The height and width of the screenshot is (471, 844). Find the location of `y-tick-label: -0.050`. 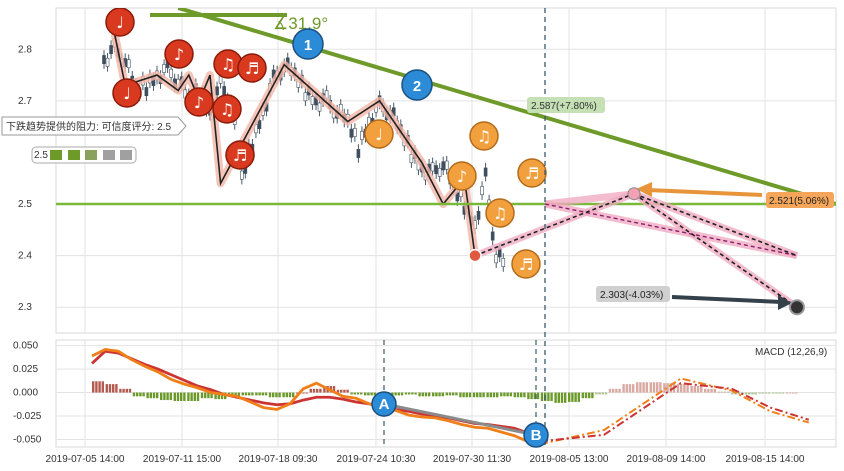

y-tick-label: -0.050 is located at coordinates (27, 439).